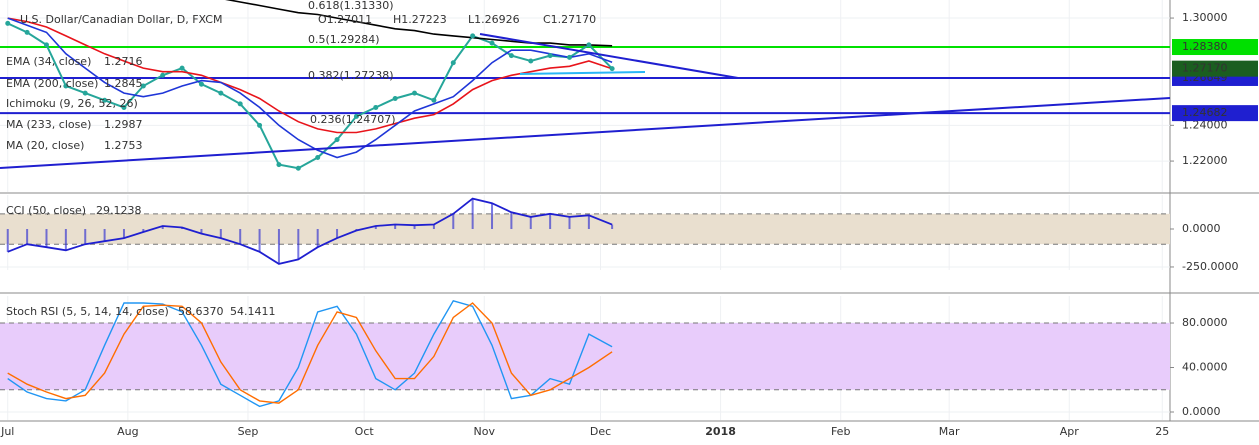 Image resolution: width=1259 pixels, height=445 pixels. What do you see at coordinates (123, 61) in the screenshot?
I see `legend-value: 1.2716` at bounding box center [123, 61].